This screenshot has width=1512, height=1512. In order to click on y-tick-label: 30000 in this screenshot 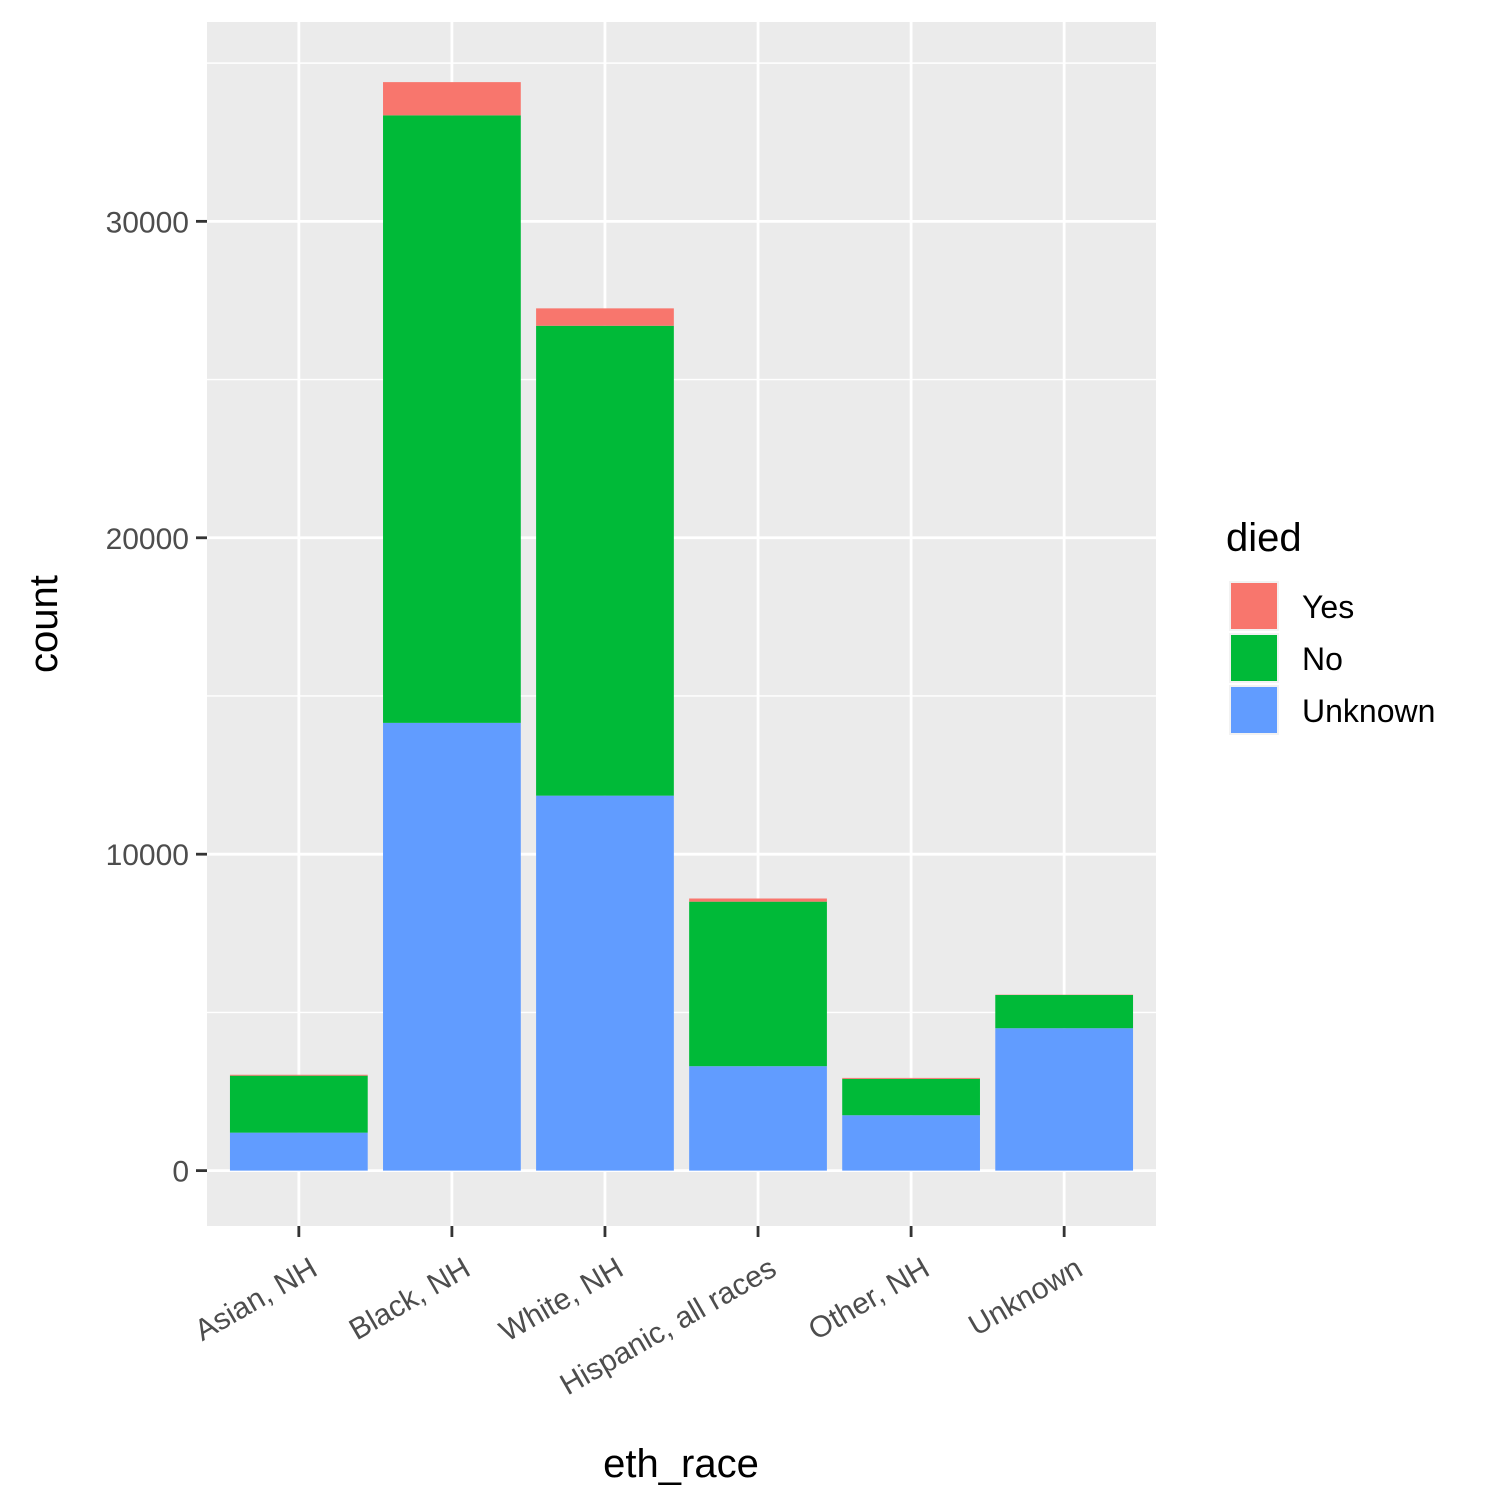, I will do `click(147, 222)`.